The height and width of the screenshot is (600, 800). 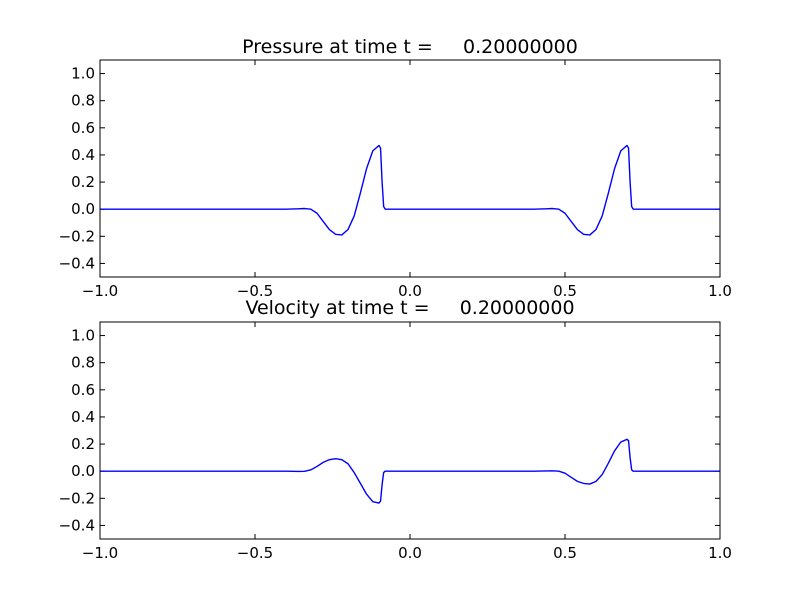 I want to click on pressure-xtick-label: 1.0, so click(x=720, y=291).